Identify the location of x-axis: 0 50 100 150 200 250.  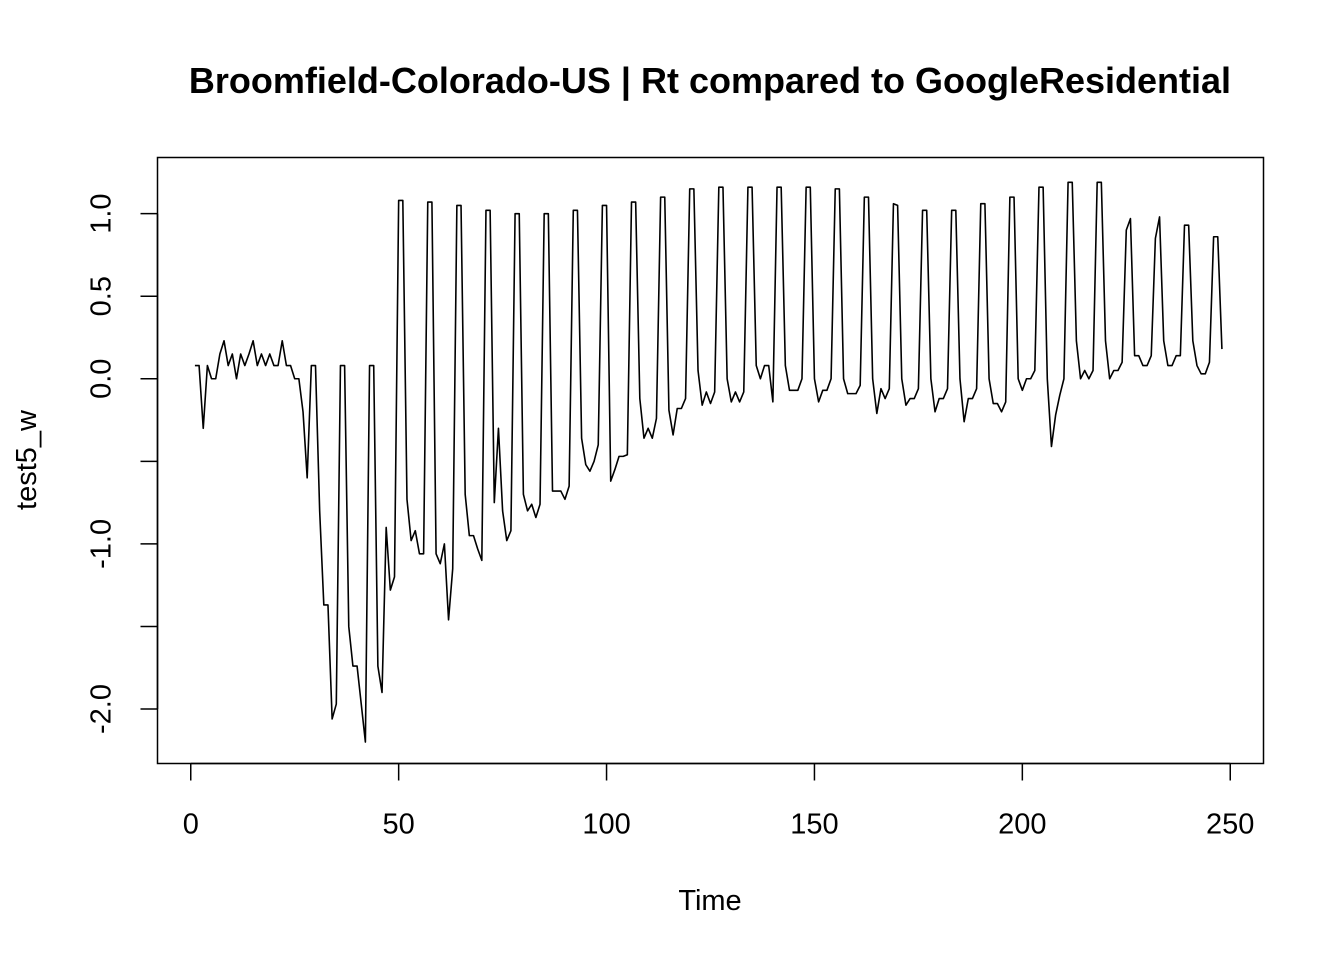
(718, 801).